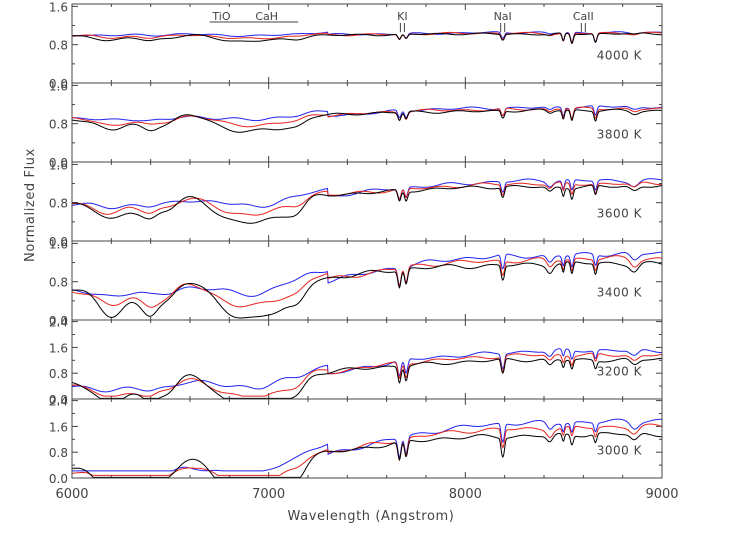  What do you see at coordinates (266, 16) in the screenshot?
I see `annotation-label: CaH` at bounding box center [266, 16].